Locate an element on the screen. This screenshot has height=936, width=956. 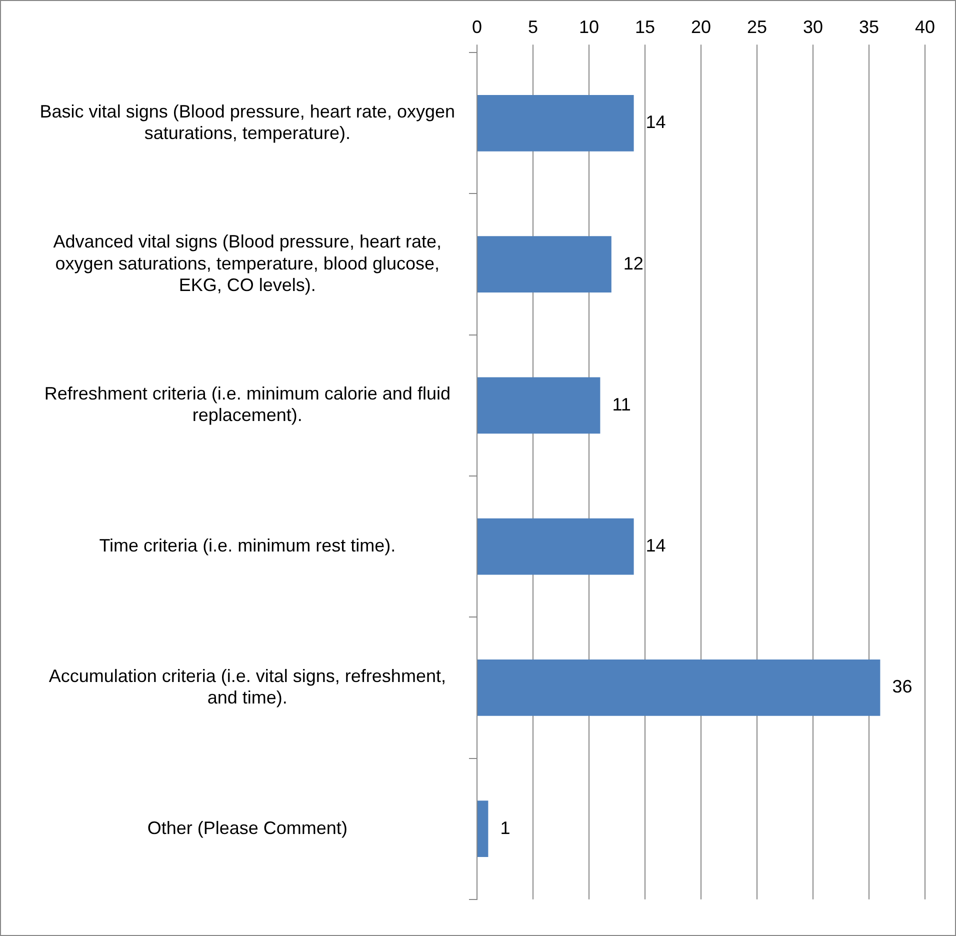
x-tick-label: 20 is located at coordinates (701, 26).